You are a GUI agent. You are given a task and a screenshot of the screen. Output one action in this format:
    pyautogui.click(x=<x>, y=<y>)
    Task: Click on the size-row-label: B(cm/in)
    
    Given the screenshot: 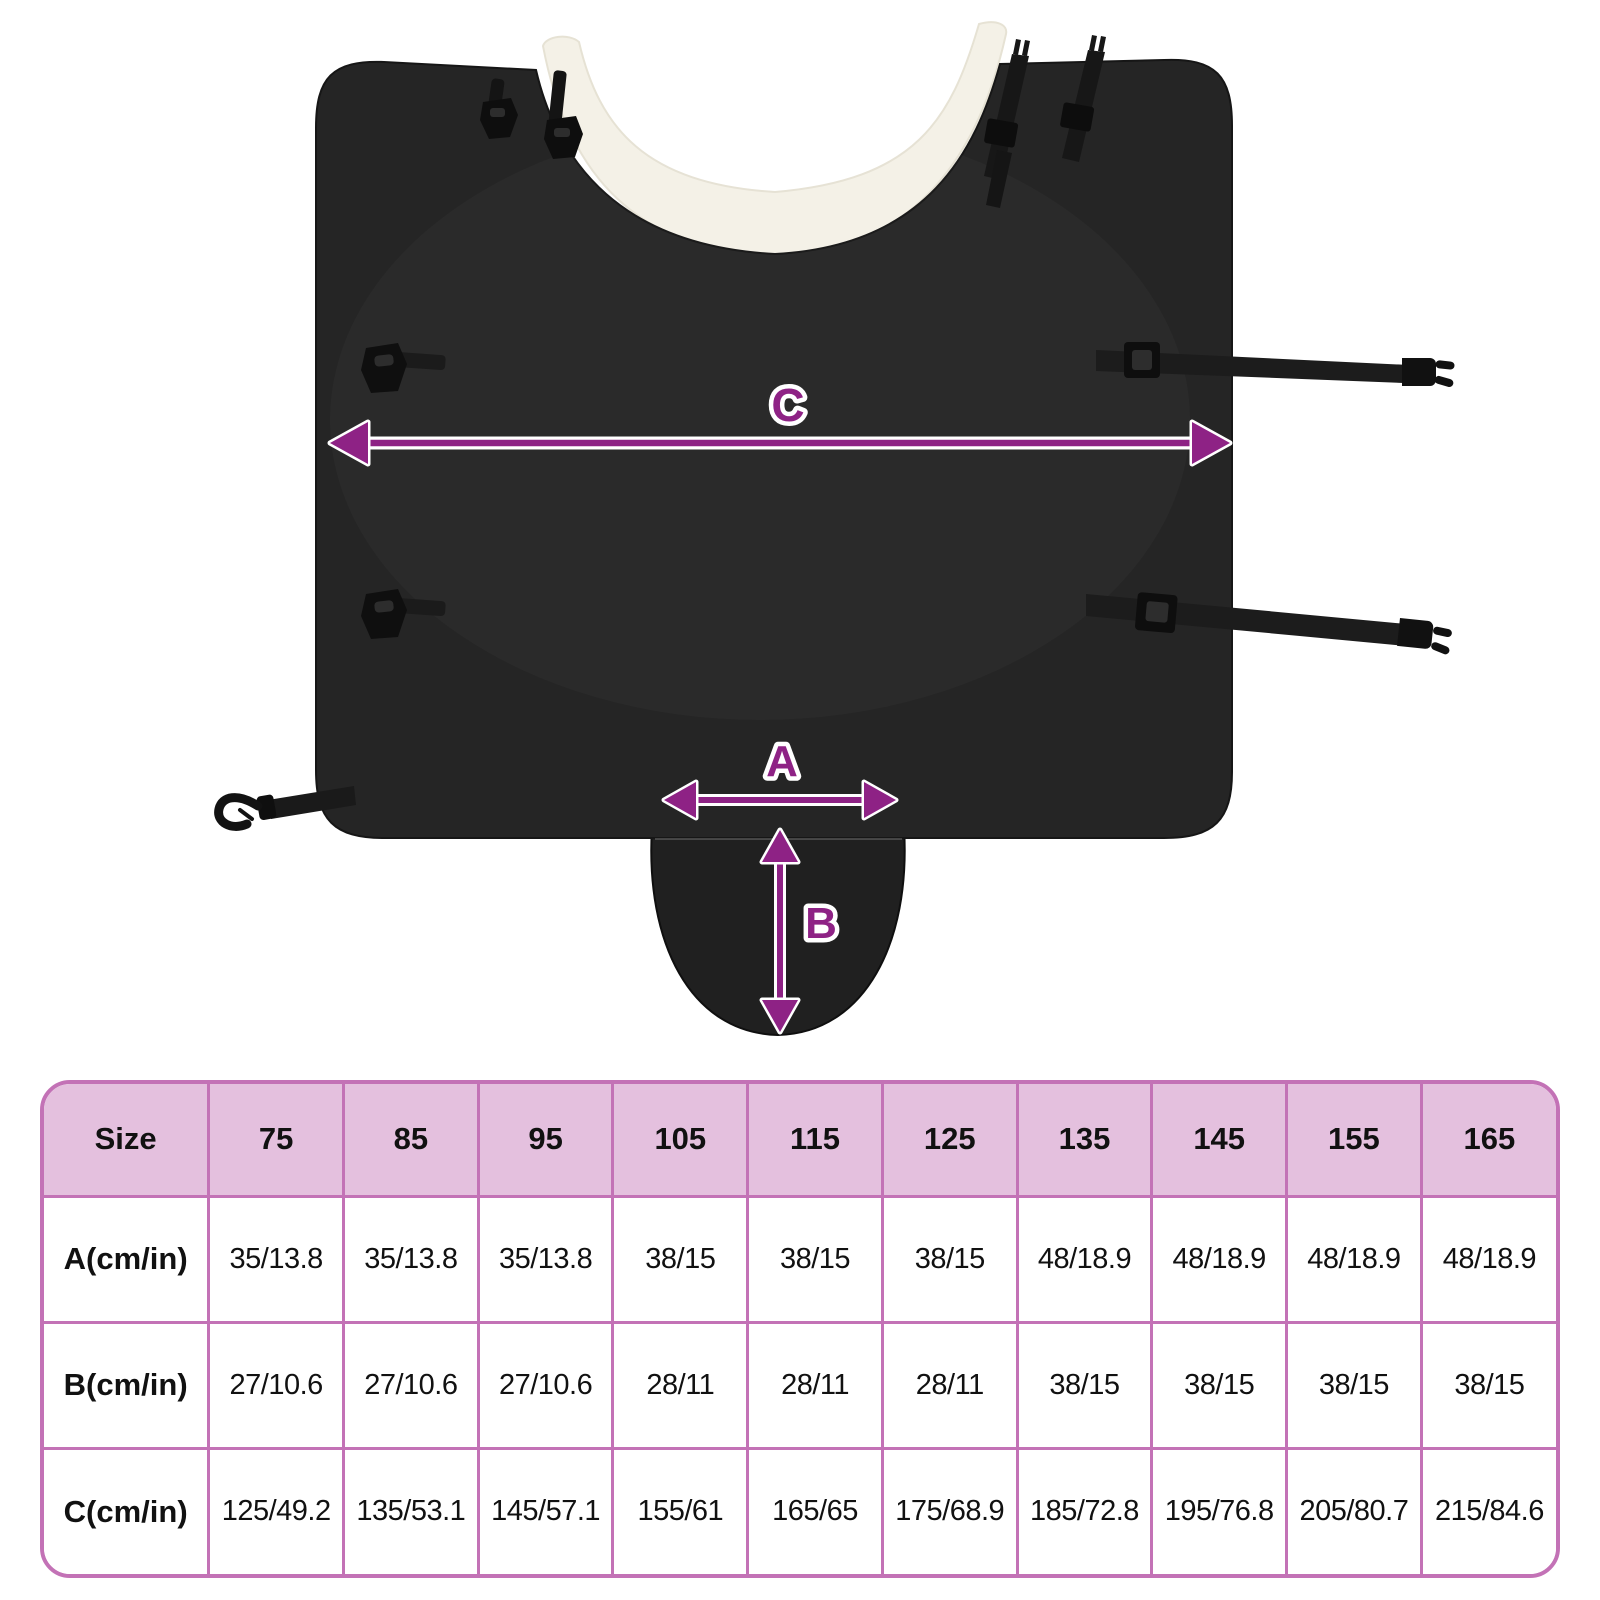 What is the action you would take?
    pyautogui.click(x=127, y=1386)
    